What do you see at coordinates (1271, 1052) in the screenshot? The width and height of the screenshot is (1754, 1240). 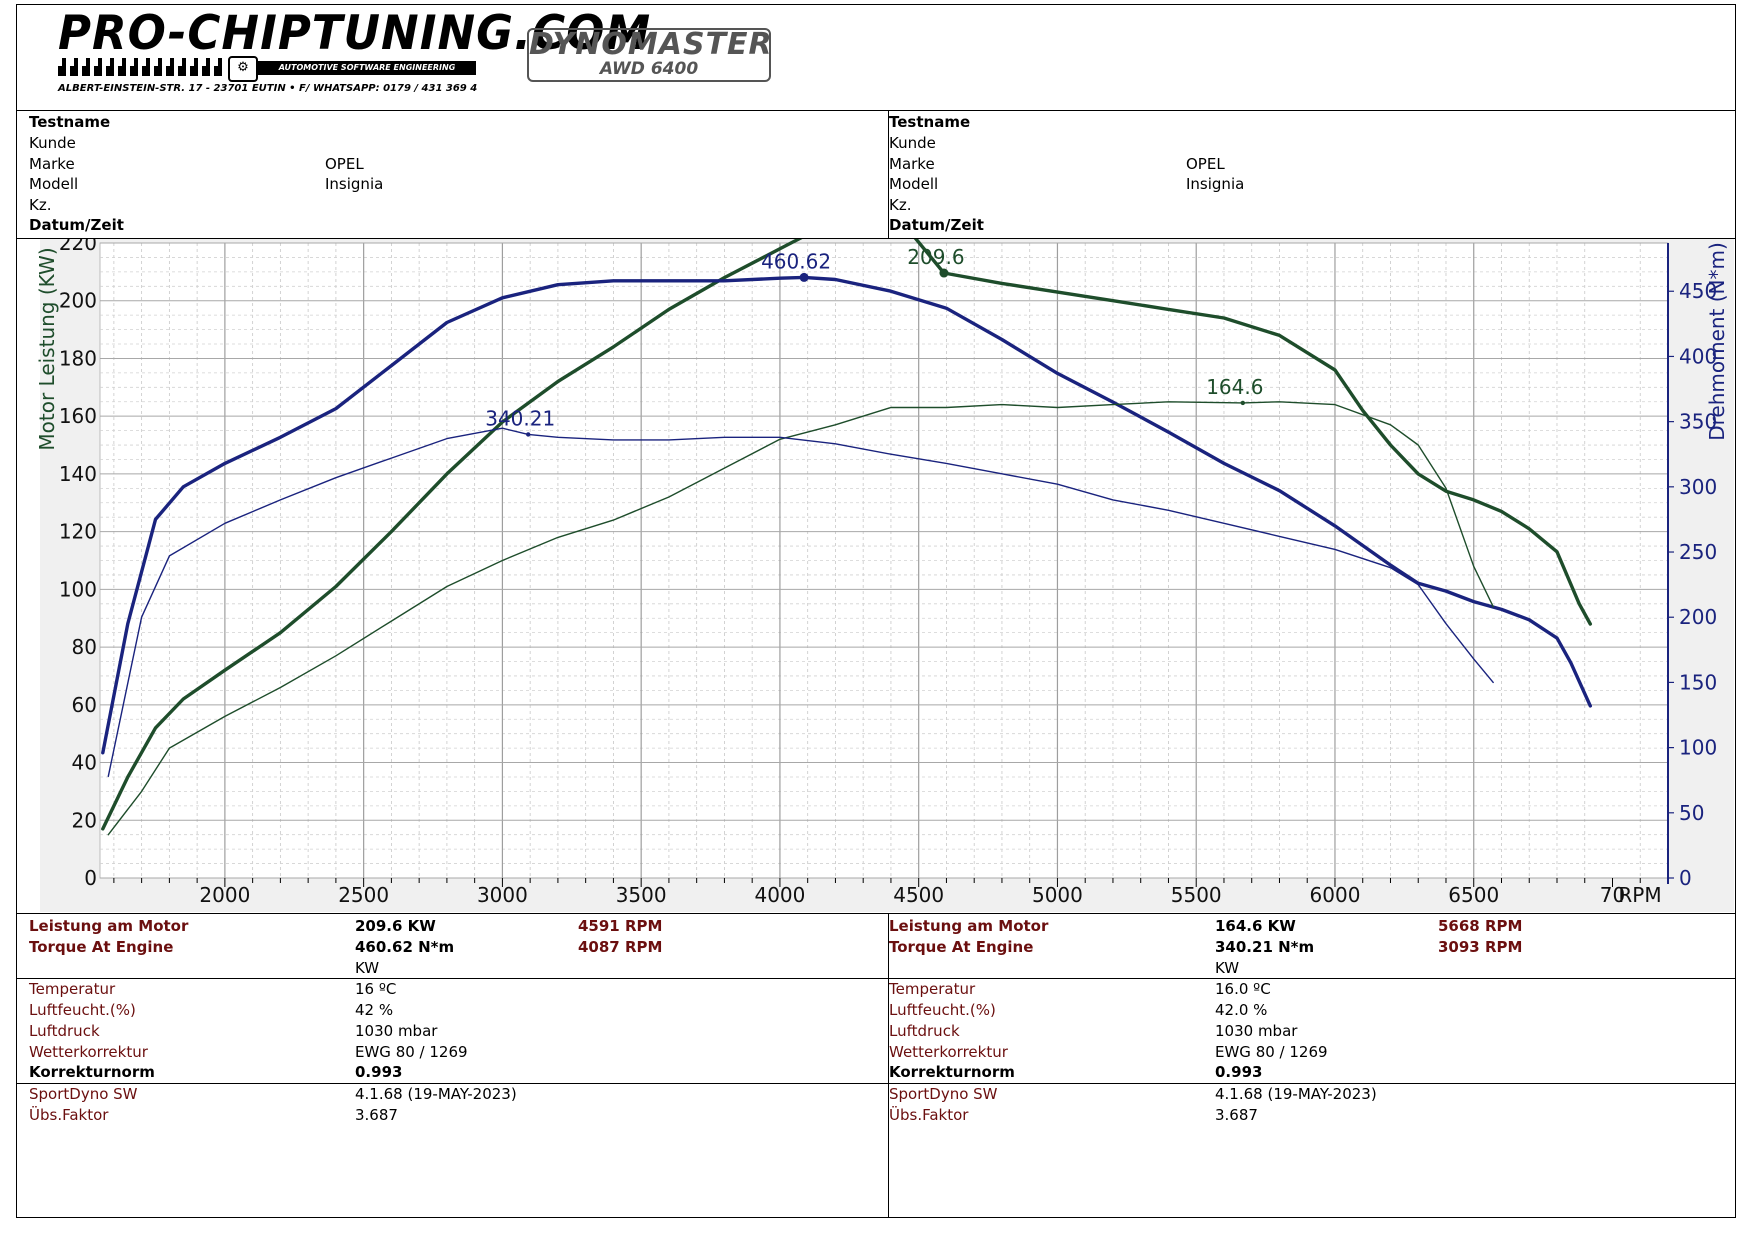 I see `weather-value-right: EWG 80 / 1269` at bounding box center [1271, 1052].